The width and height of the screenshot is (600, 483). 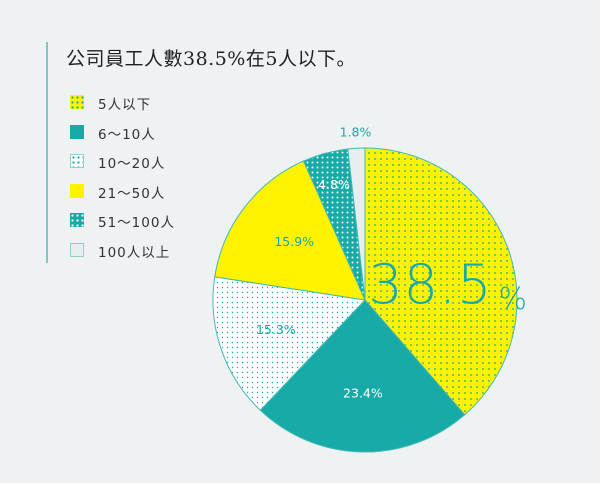 What do you see at coordinates (127, 134) in the screenshot?
I see `legend-label: 6～10人` at bounding box center [127, 134].